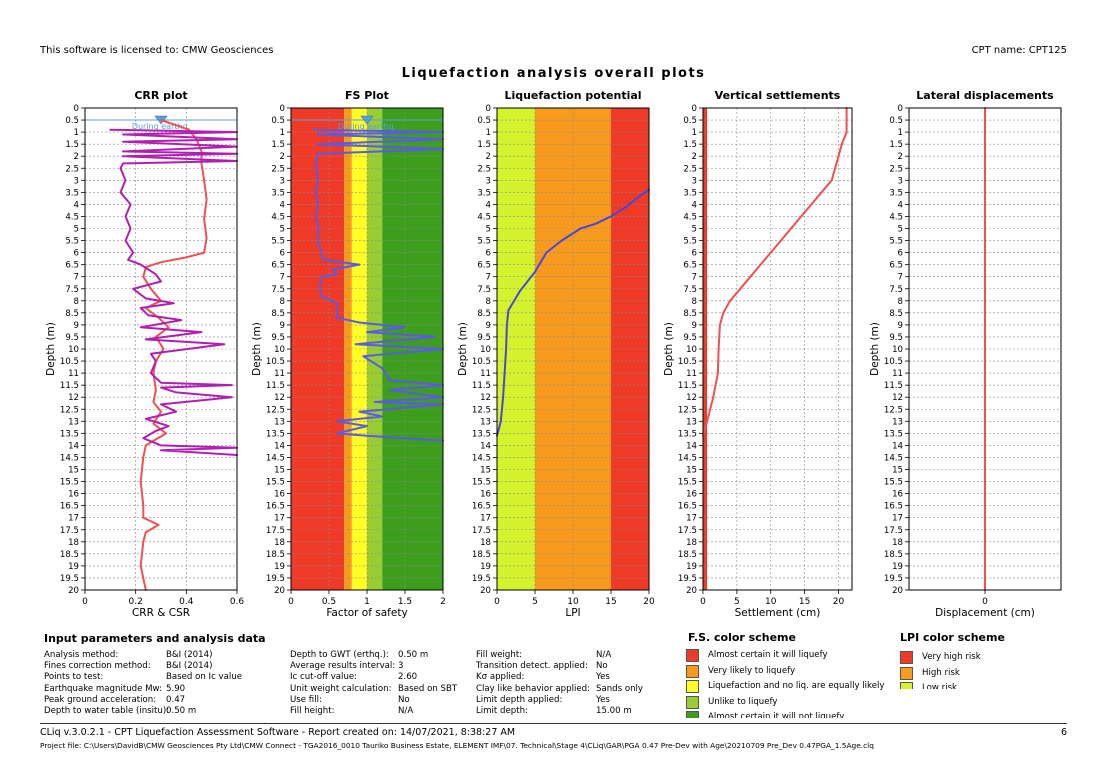  What do you see at coordinates (81, 655) in the screenshot?
I see `param-label: Analysis method:` at bounding box center [81, 655].